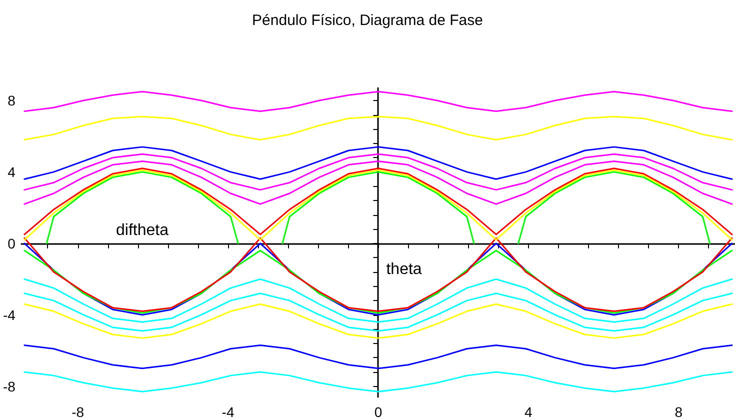 The width and height of the screenshot is (735, 419). Describe the element at coordinates (528, 411) in the screenshot. I see `x-tick-label: 4` at that location.